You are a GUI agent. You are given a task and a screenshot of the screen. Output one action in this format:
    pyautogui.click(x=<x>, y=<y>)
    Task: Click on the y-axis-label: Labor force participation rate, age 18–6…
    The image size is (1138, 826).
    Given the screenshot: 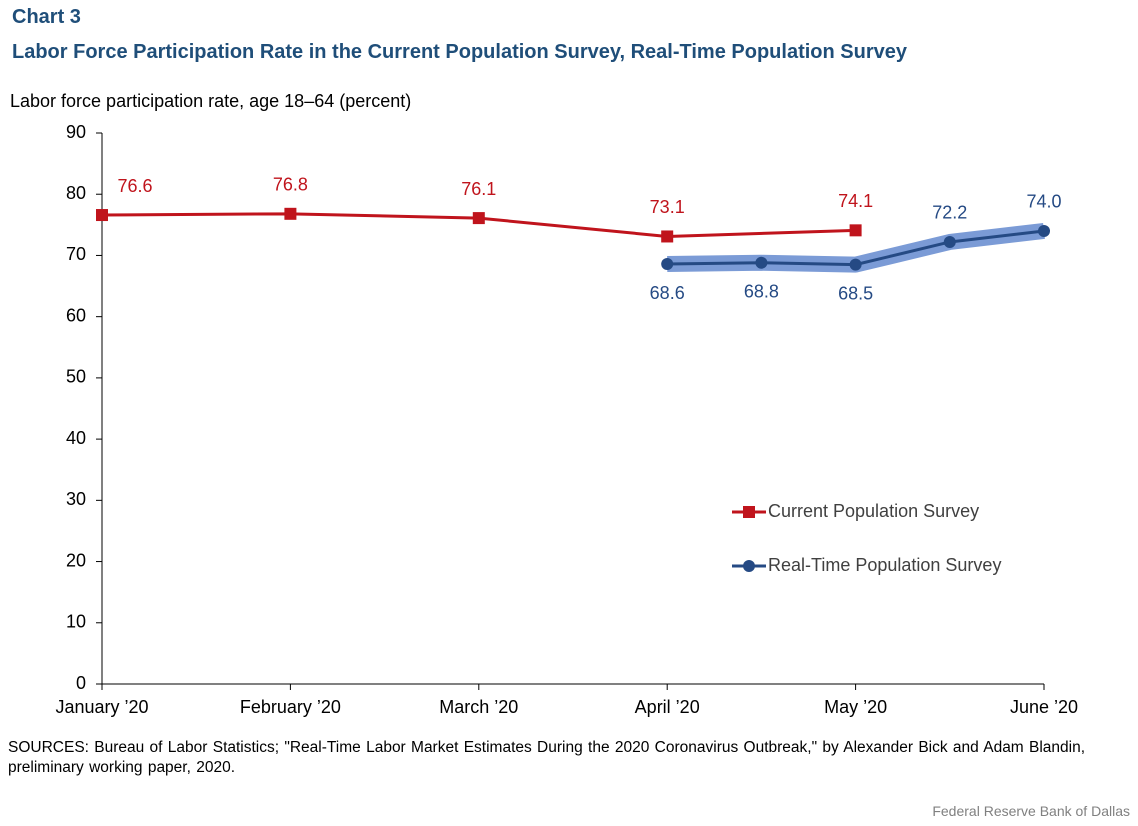 What is the action you would take?
    pyautogui.click(x=210, y=101)
    